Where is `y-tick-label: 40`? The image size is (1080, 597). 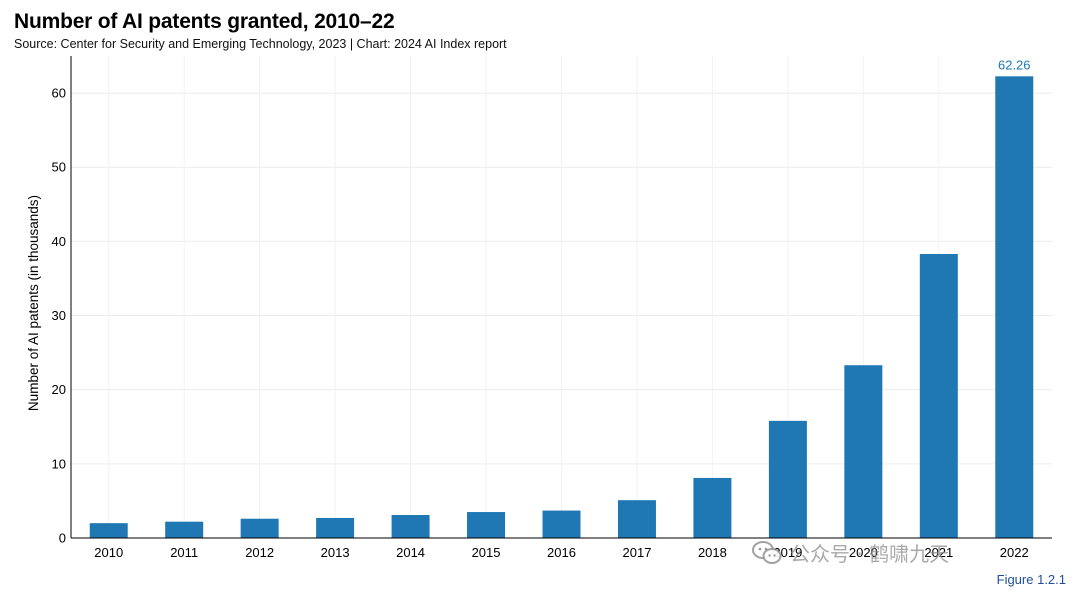
y-tick-label: 40 is located at coordinates (59, 241).